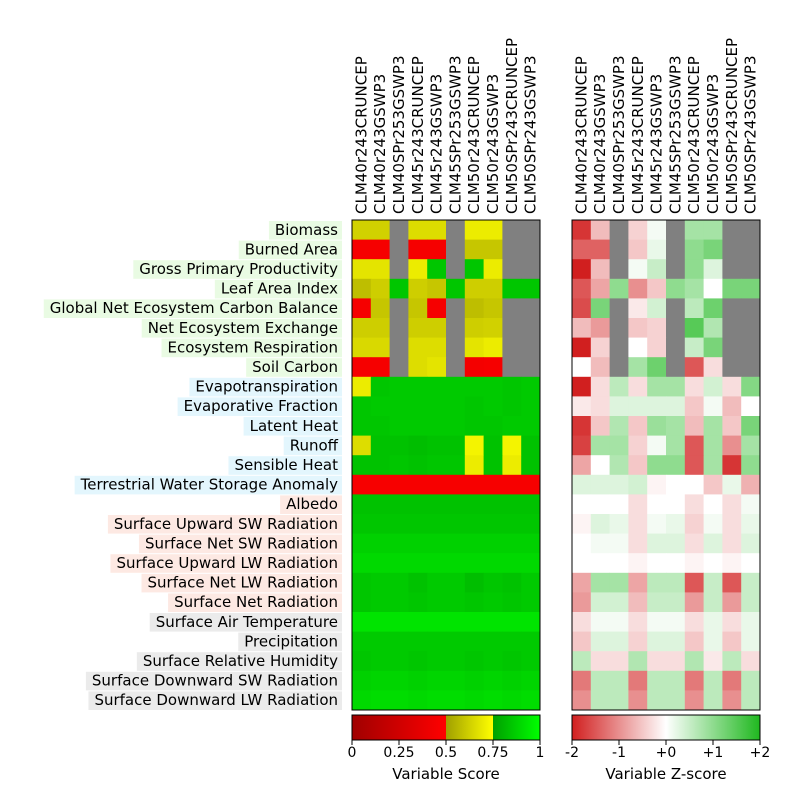 Image resolution: width=789 pixels, height=800 pixels. What do you see at coordinates (446, 753) in the screenshot?
I see `score-colorbar-tick-label: 0.5` at bounding box center [446, 753].